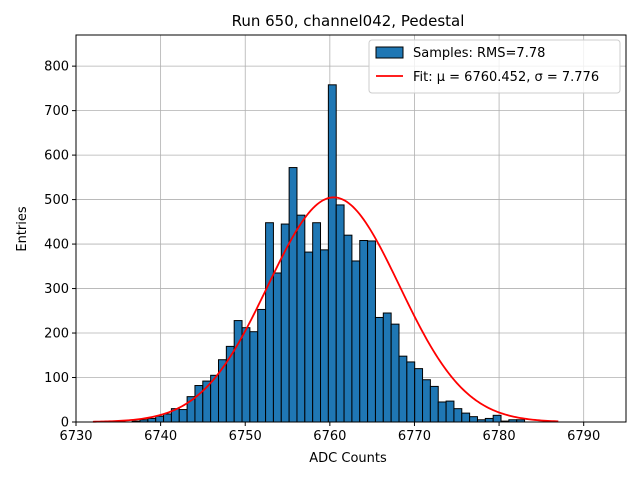  I want to click on y-tick-label: 700, so click(56, 111).